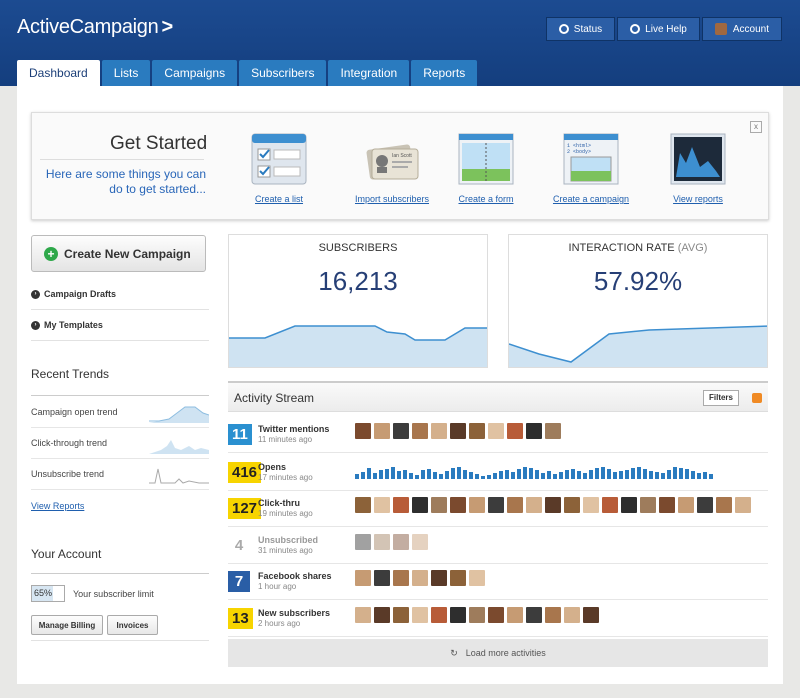  Describe the element at coordinates (58, 506) in the screenshot. I see `view-reports-sidebar-link: View Reports` at that location.